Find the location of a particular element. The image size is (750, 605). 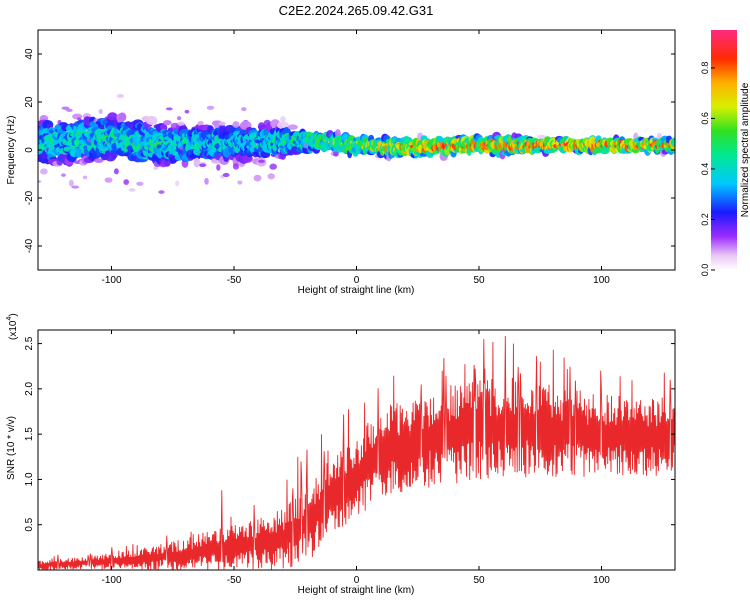

figure-title: C2E2.2024.265.09.42.G31 is located at coordinates (356, 10).